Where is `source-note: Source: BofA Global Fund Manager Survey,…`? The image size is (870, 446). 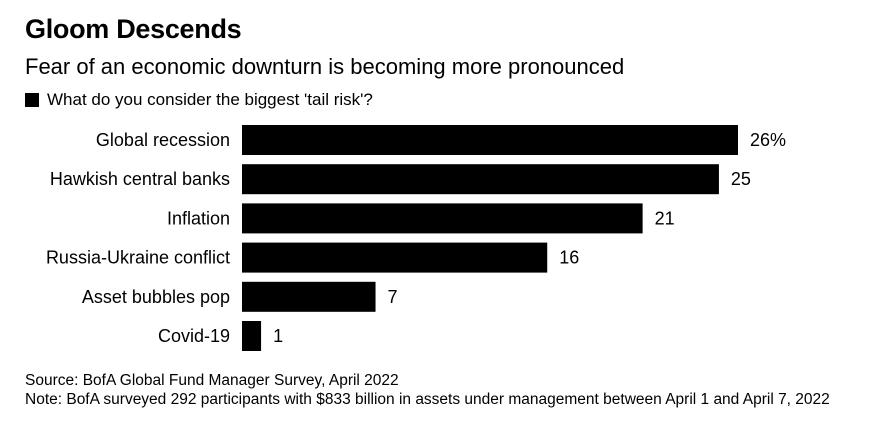 source-note: Source: BofA Global Fund Manager Survey,… is located at coordinates (212, 380).